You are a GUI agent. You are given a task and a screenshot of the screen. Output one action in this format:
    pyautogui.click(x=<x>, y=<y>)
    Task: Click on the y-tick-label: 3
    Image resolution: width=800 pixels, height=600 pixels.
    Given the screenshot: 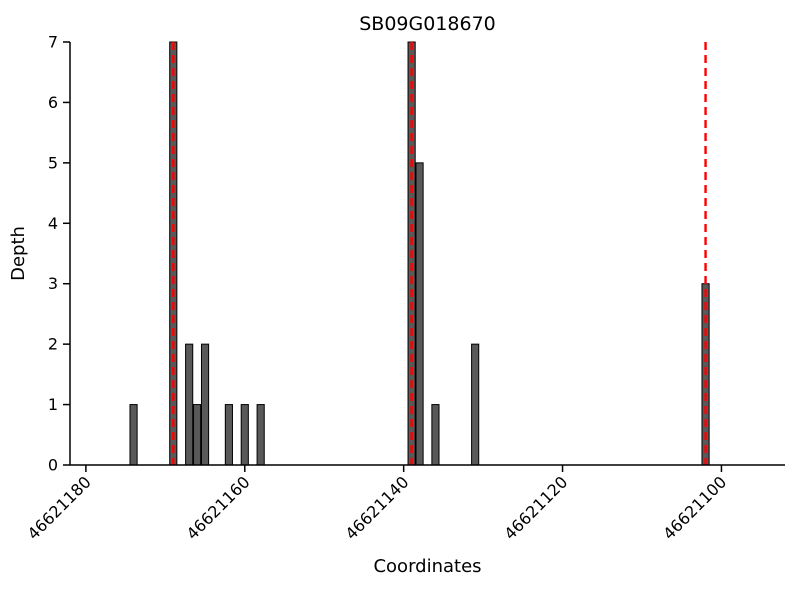 What is the action you would take?
    pyautogui.click(x=53, y=283)
    